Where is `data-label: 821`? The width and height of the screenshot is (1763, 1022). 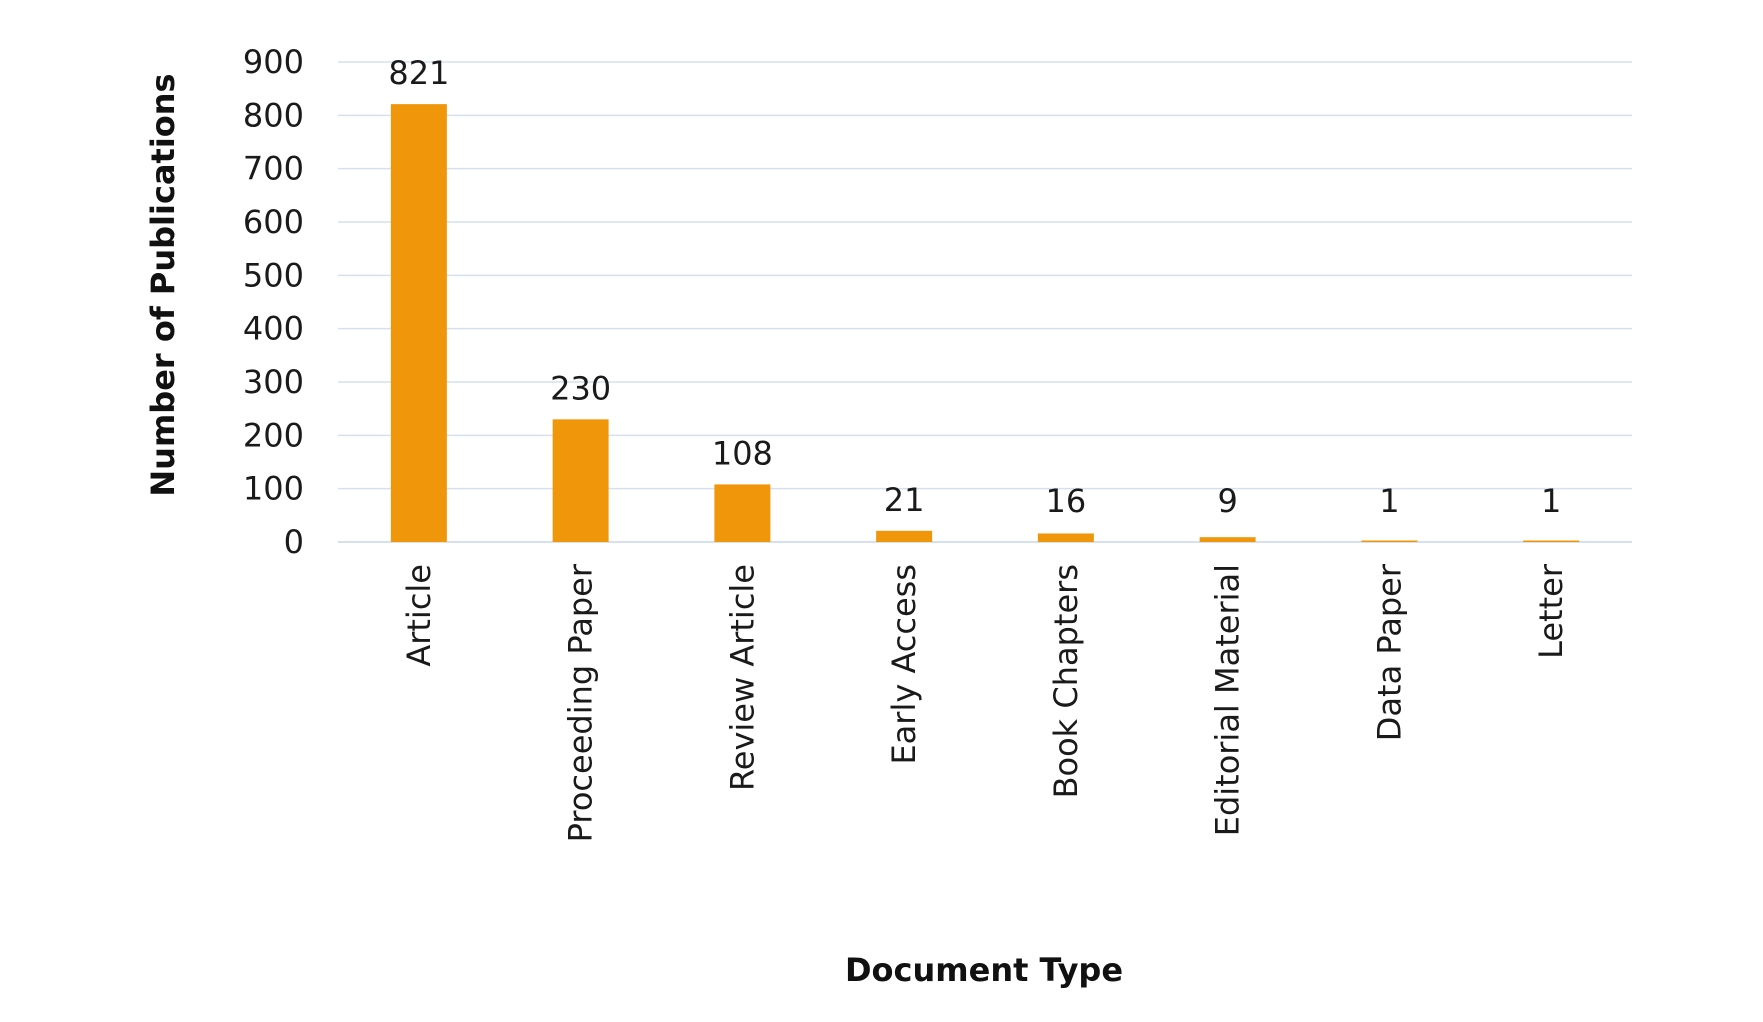 data-label: 821 is located at coordinates (418, 73).